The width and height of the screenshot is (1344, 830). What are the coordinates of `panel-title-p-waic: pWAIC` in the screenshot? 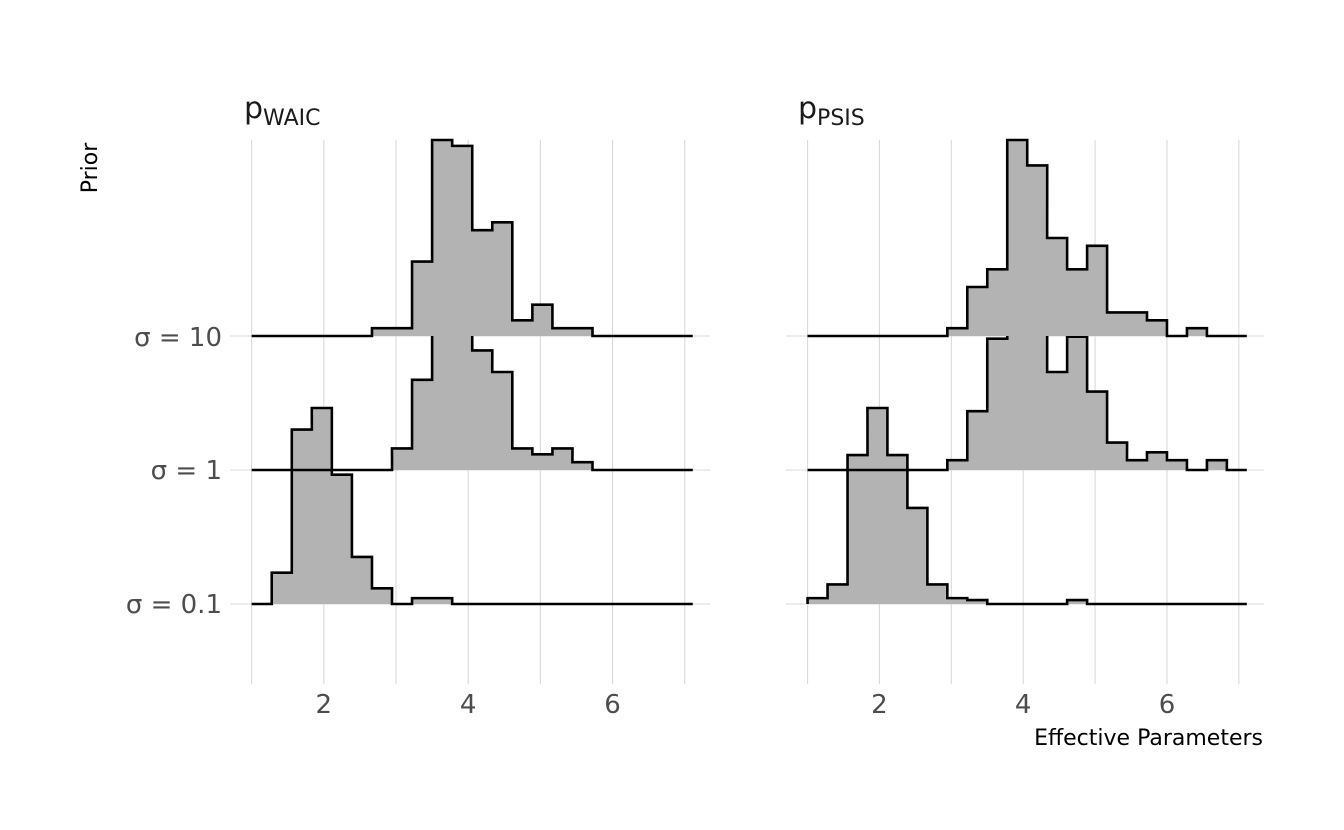 It's located at (282, 111).